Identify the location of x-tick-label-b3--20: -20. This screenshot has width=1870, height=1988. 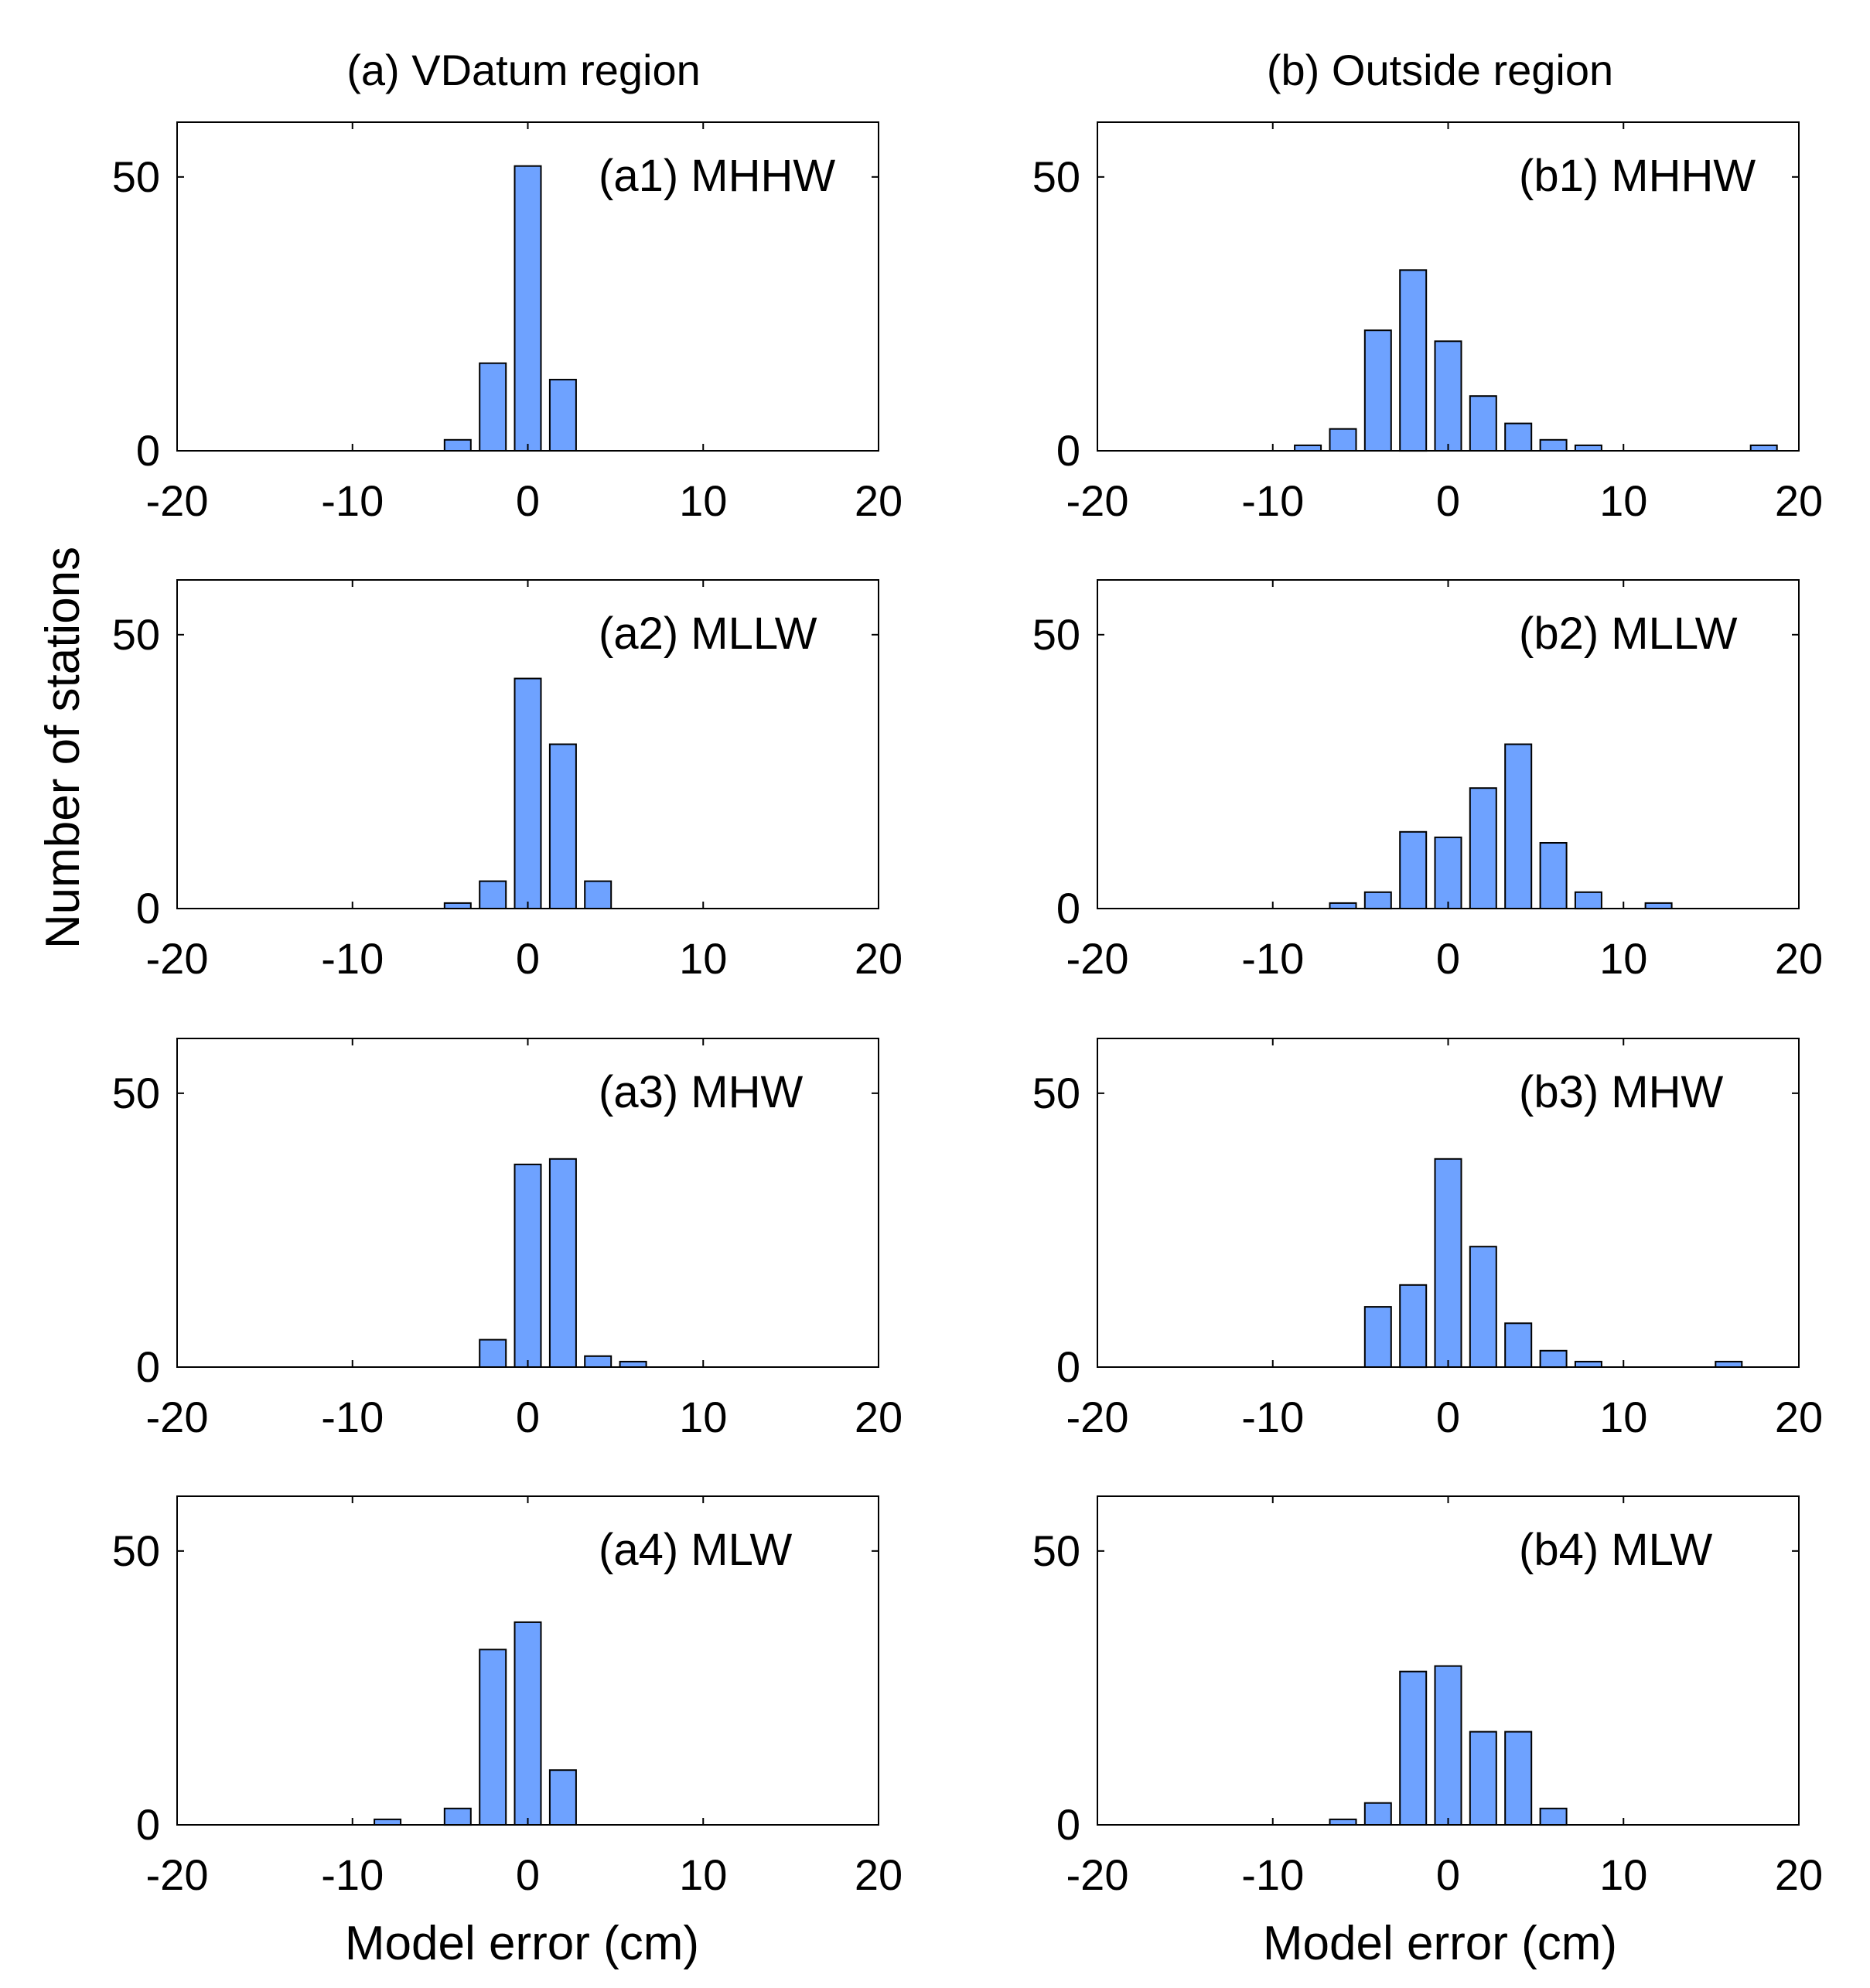
(1097, 1417).